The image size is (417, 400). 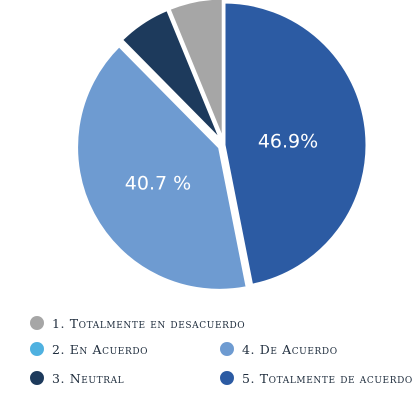 I want to click on legend-label: 5. Totalmente de acuerdo, so click(x=327, y=378).